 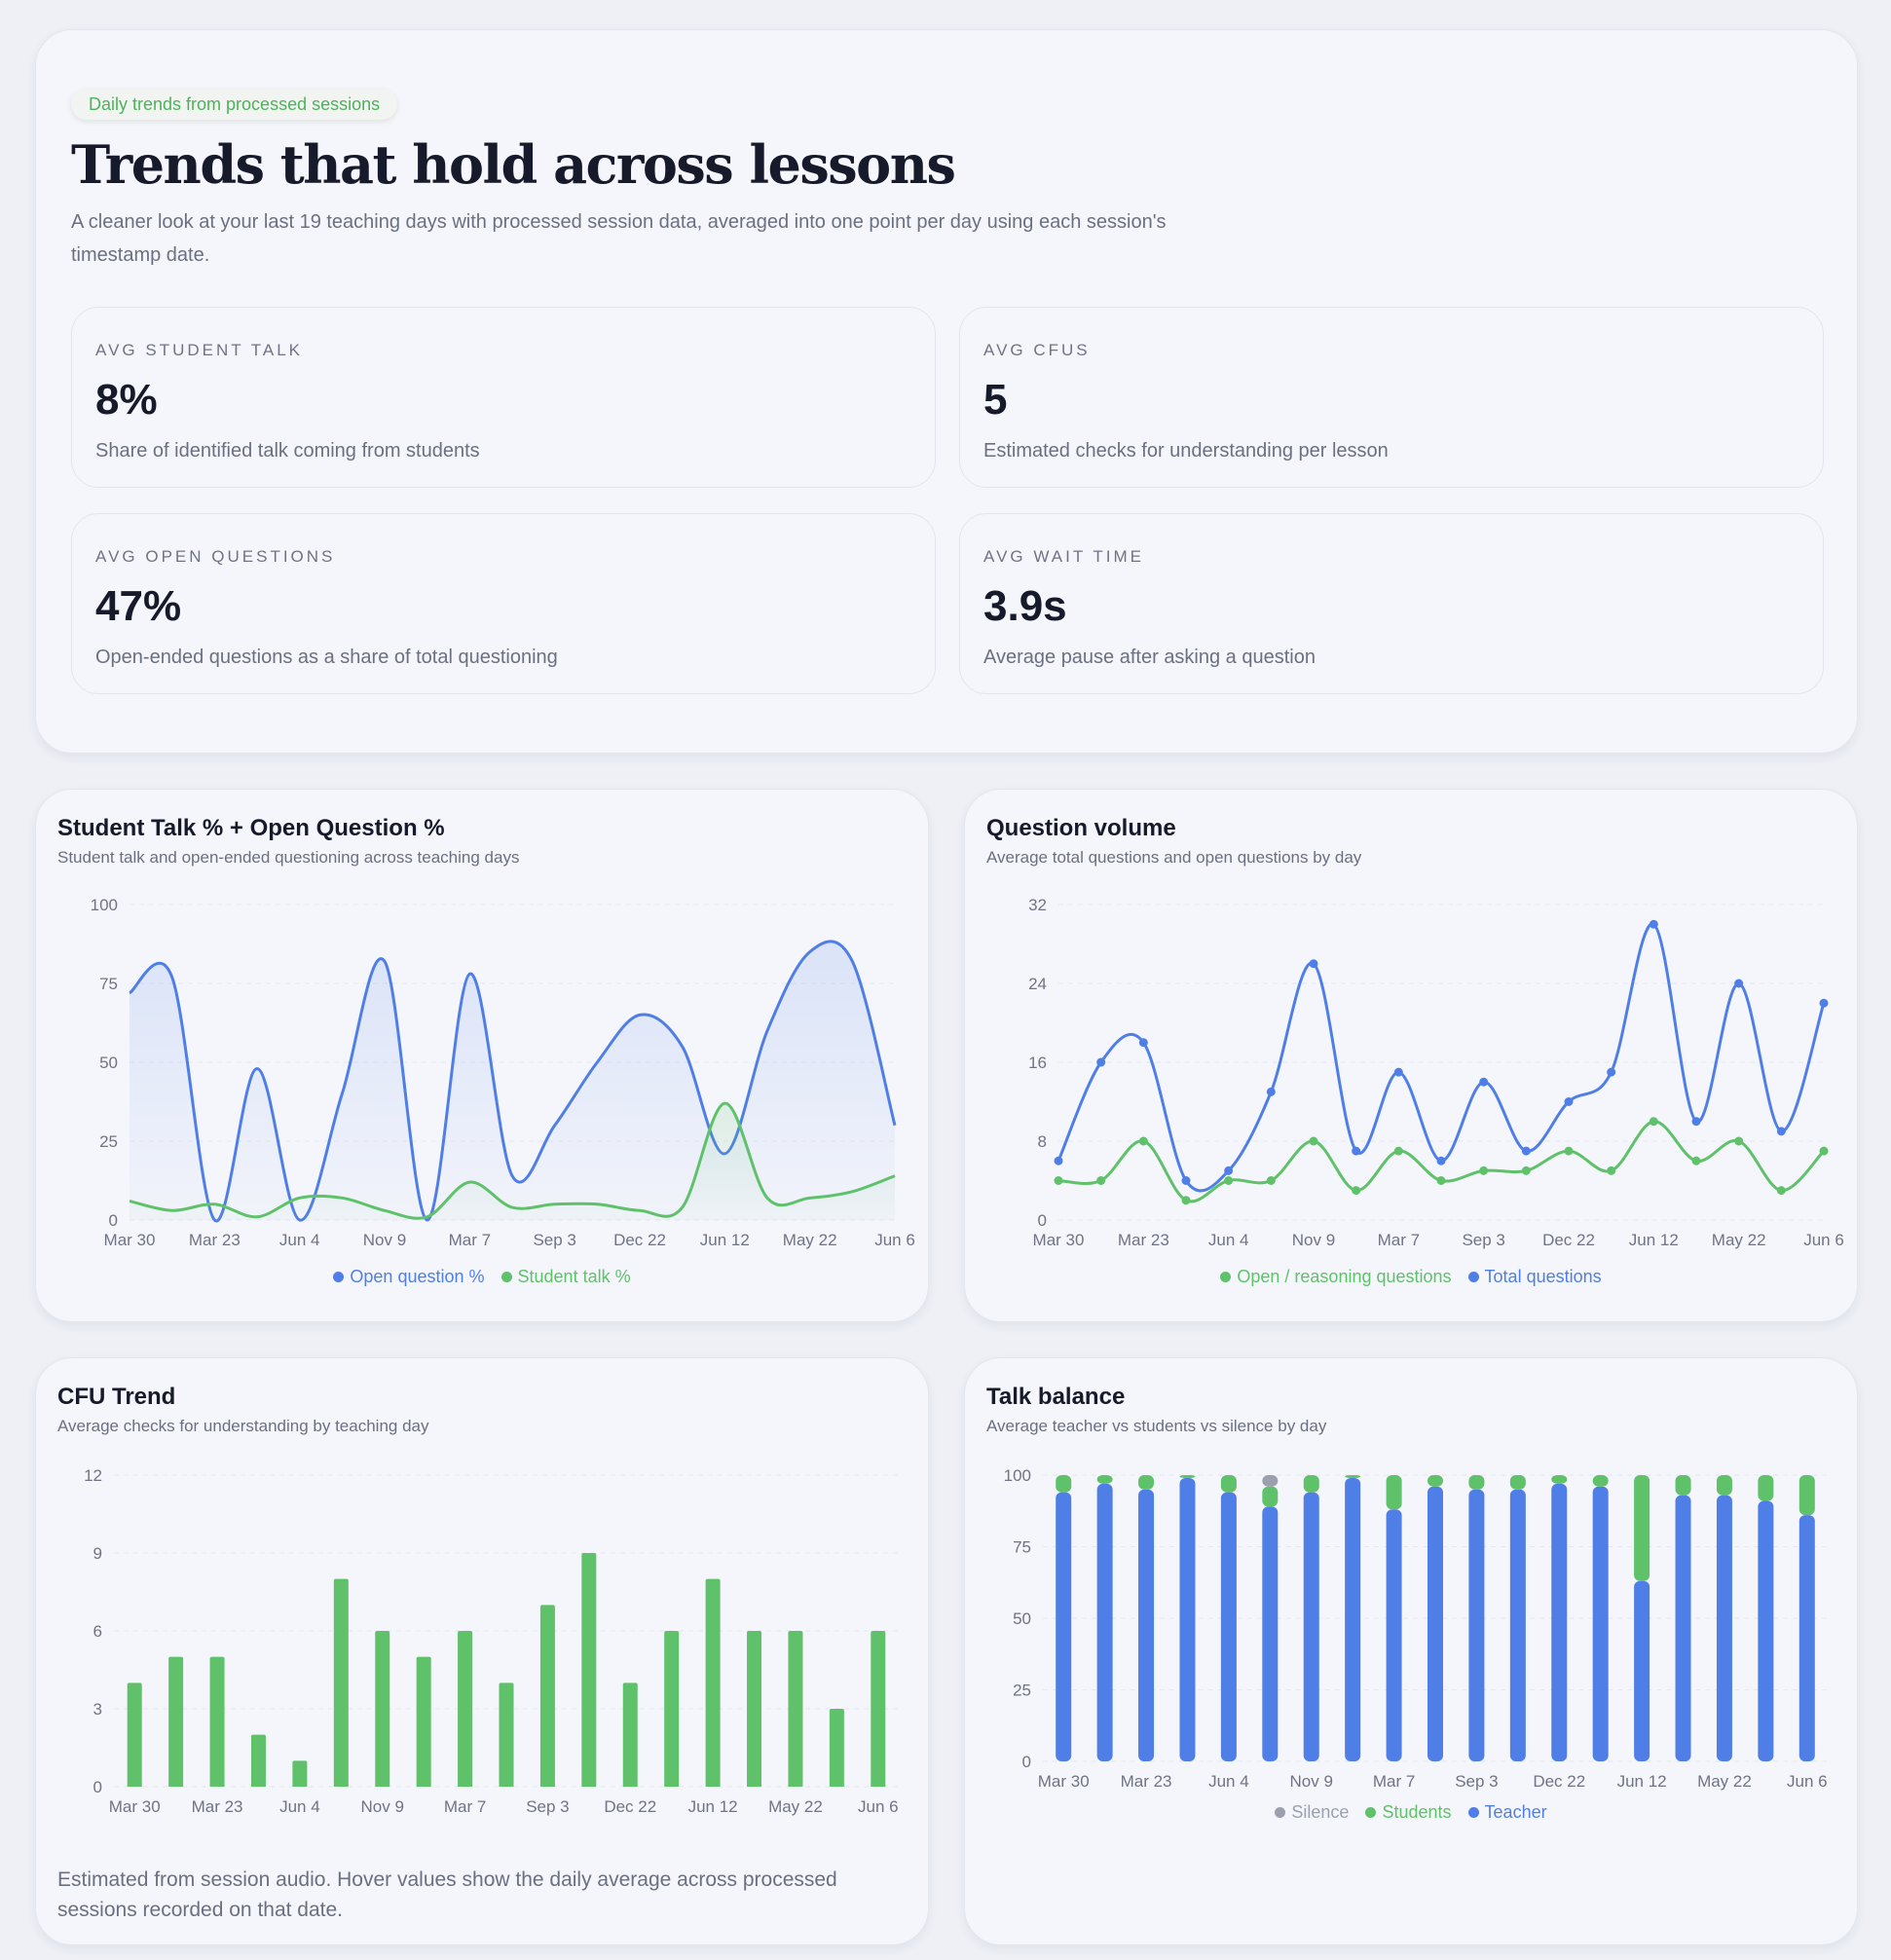 I want to click on stat-label: AVG WAIT TIME, so click(x=1063, y=556).